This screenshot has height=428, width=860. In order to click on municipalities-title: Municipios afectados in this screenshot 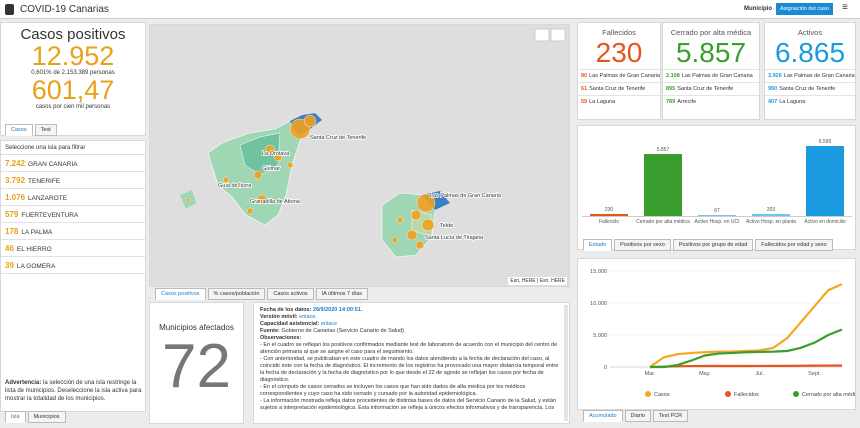, I will do `click(196, 327)`.